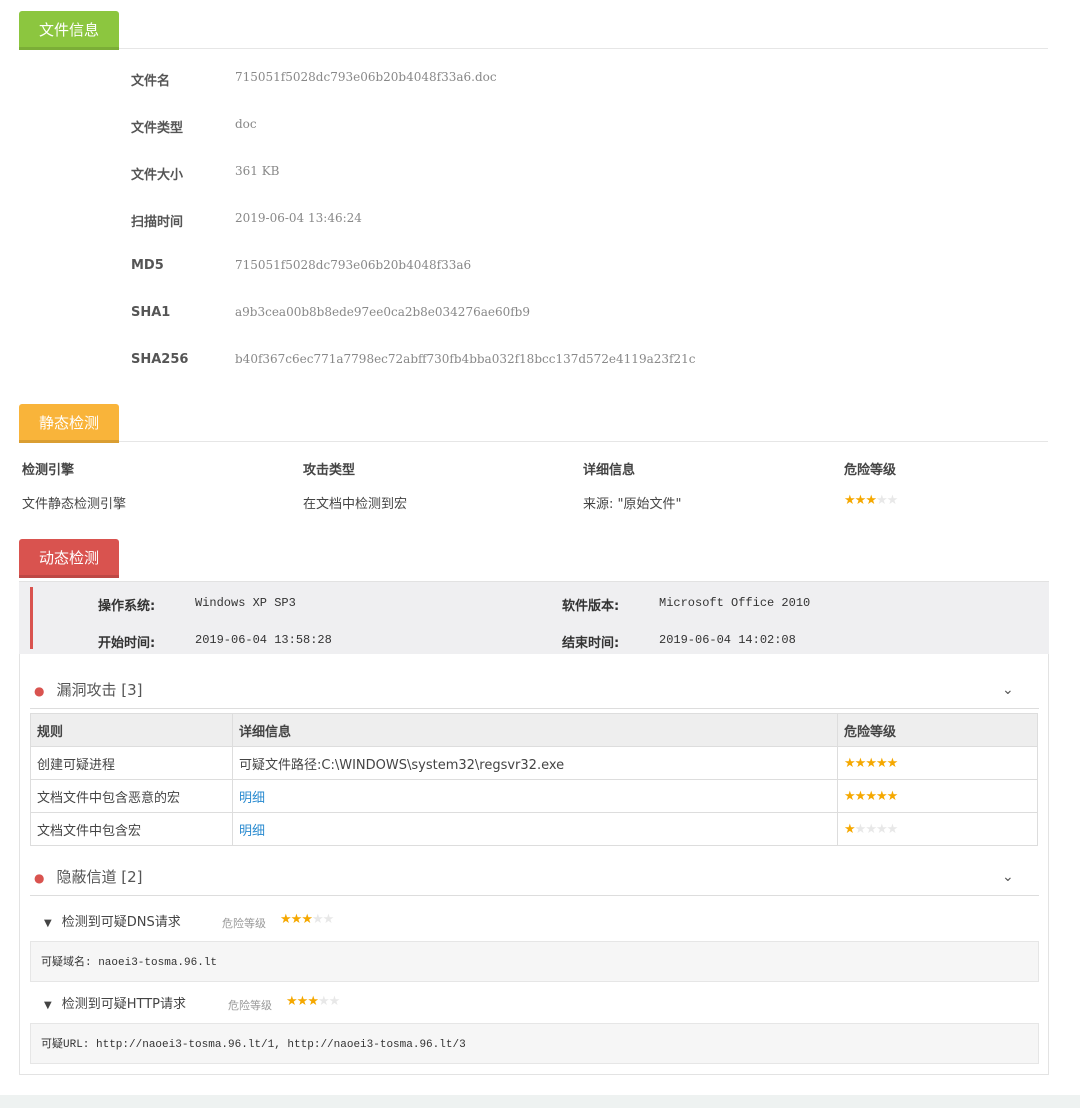 This screenshot has width=1080, height=1108. Describe the element at coordinates (298, 218) in the screenshot. I see `file-info-value: 2019-06-04 13:46:24` at that location.